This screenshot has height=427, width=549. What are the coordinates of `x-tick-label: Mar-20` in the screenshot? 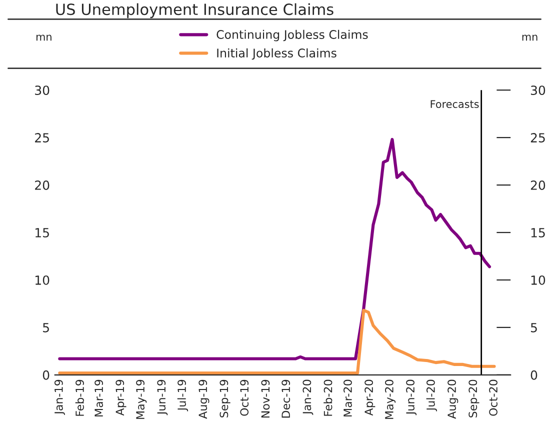 It's located at (348, 398).